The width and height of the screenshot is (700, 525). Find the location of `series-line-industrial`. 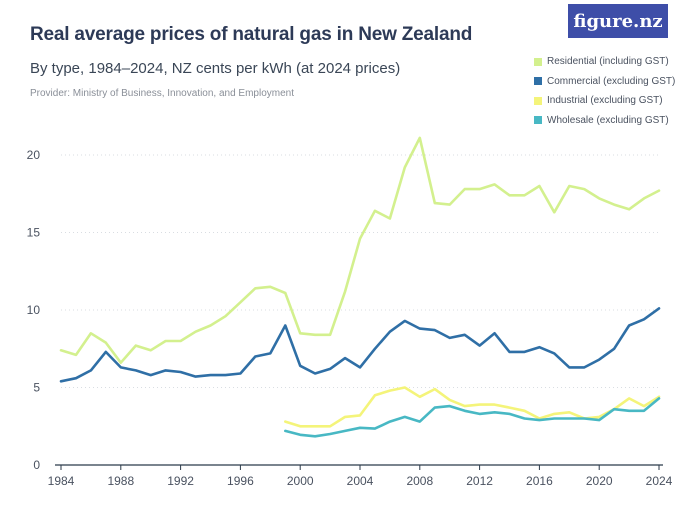

series-line-industrial is located at coordinates (472, 407).